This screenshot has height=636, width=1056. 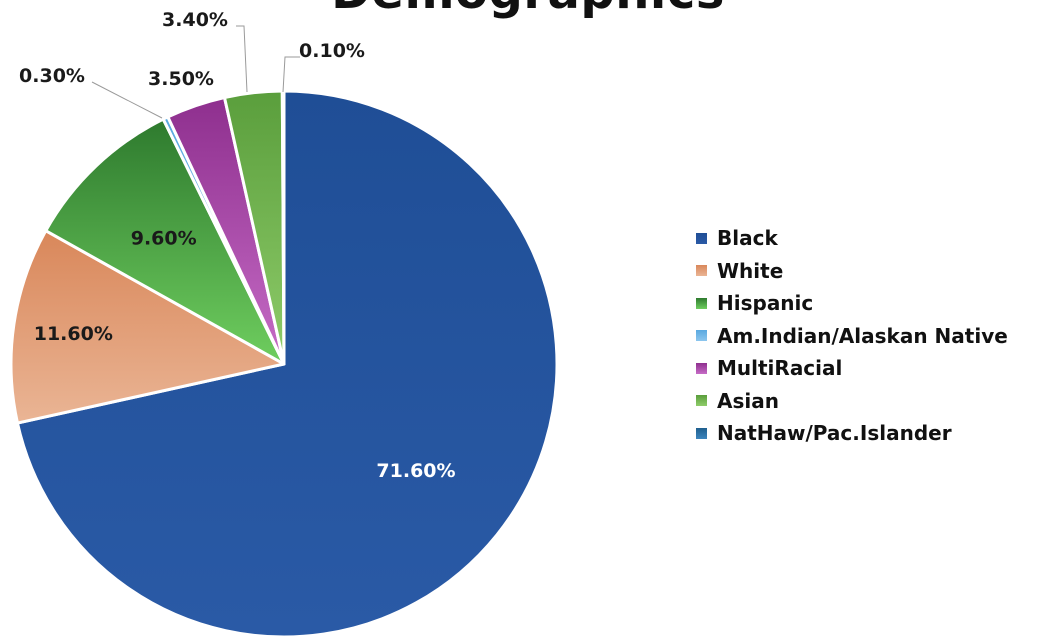 I want to click on pie-slice-white, so click(x=147, y=327).